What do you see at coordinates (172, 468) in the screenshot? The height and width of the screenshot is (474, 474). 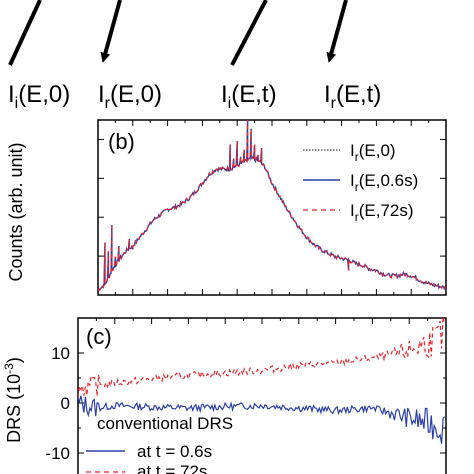 I see `legend-c-item-1: at t = 72s` at bounding box center [172, 468].